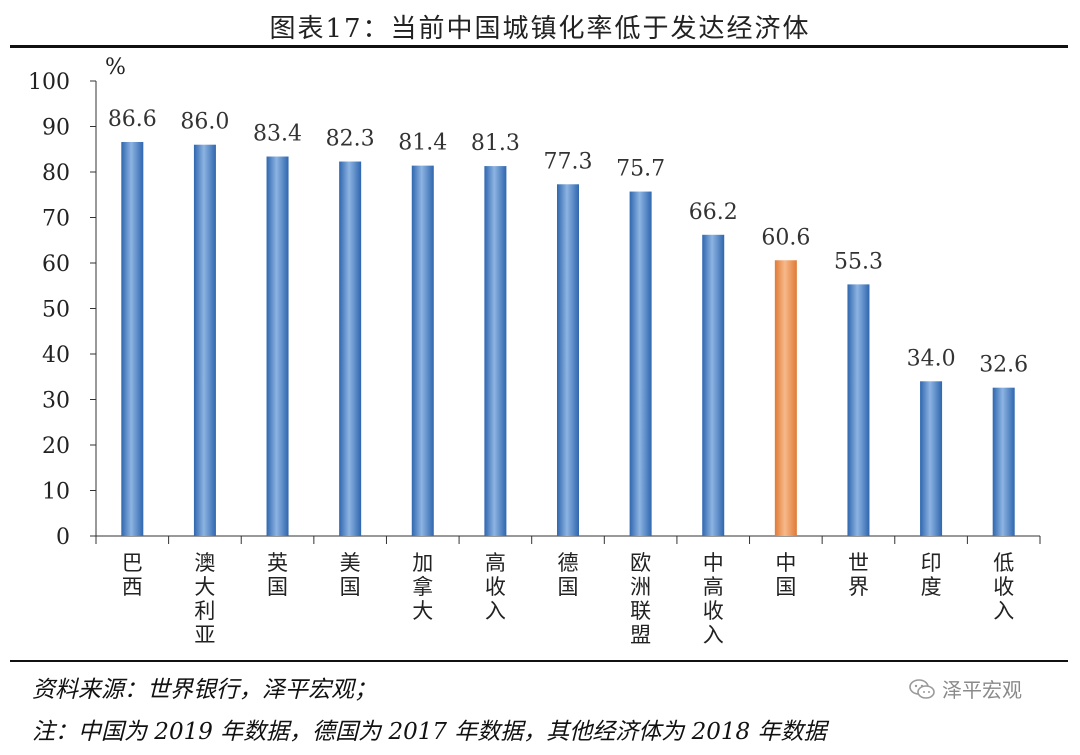  I want to click on data-label: 60.6, so click(785, 237).